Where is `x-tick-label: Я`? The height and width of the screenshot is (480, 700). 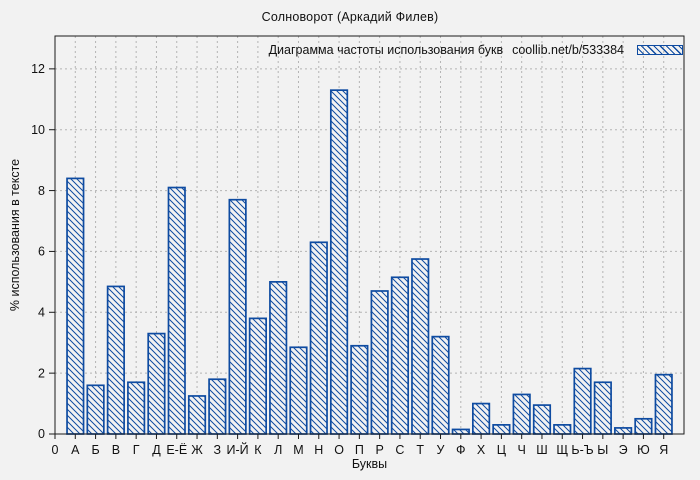
x-tick-label: Я is located at coordinates (663, 450).